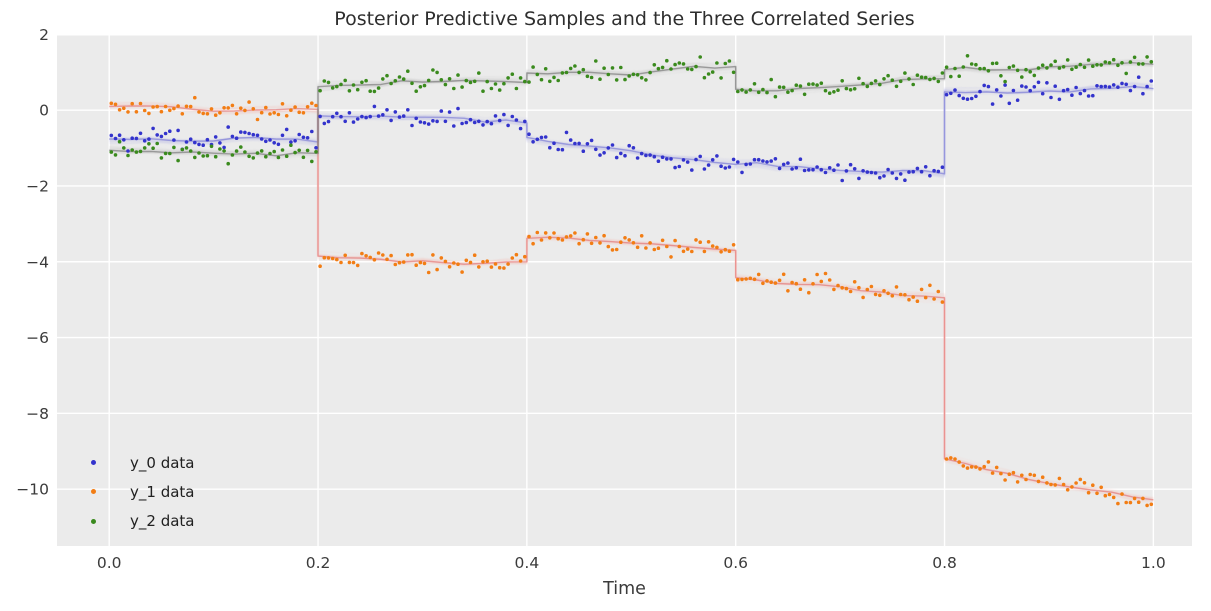  I want to click on x-tick-labels: 0.0 0.2 0.4 0.6 0.8 1.0, so click(631, 563).